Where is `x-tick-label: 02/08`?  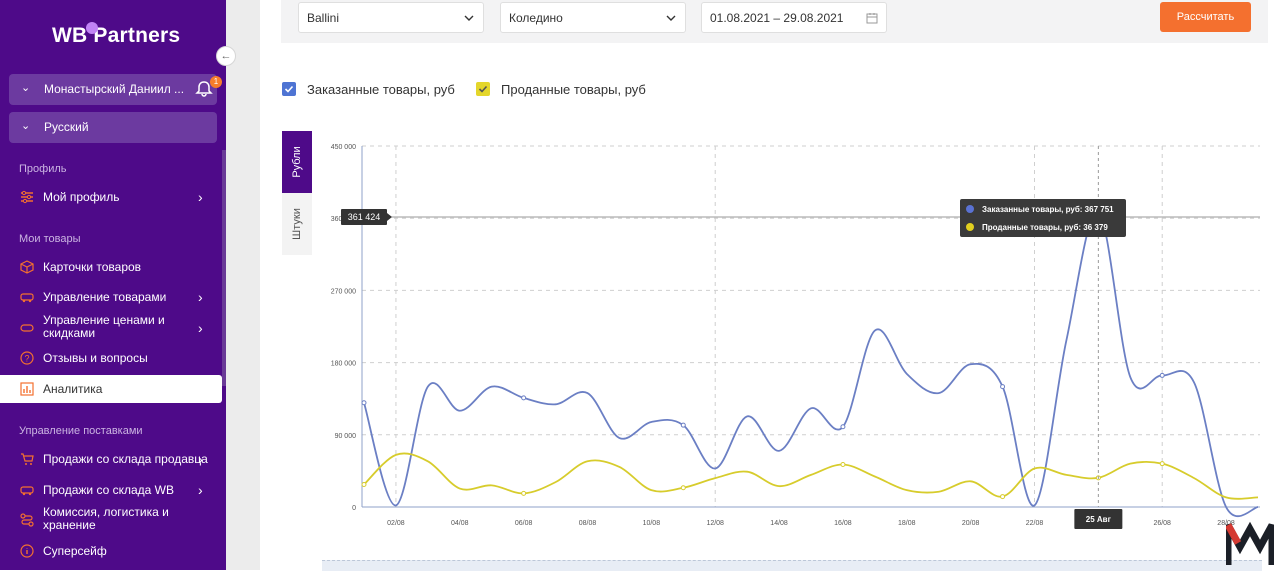 x-tick-label: 02/08 is located at coordinates (396, 523).